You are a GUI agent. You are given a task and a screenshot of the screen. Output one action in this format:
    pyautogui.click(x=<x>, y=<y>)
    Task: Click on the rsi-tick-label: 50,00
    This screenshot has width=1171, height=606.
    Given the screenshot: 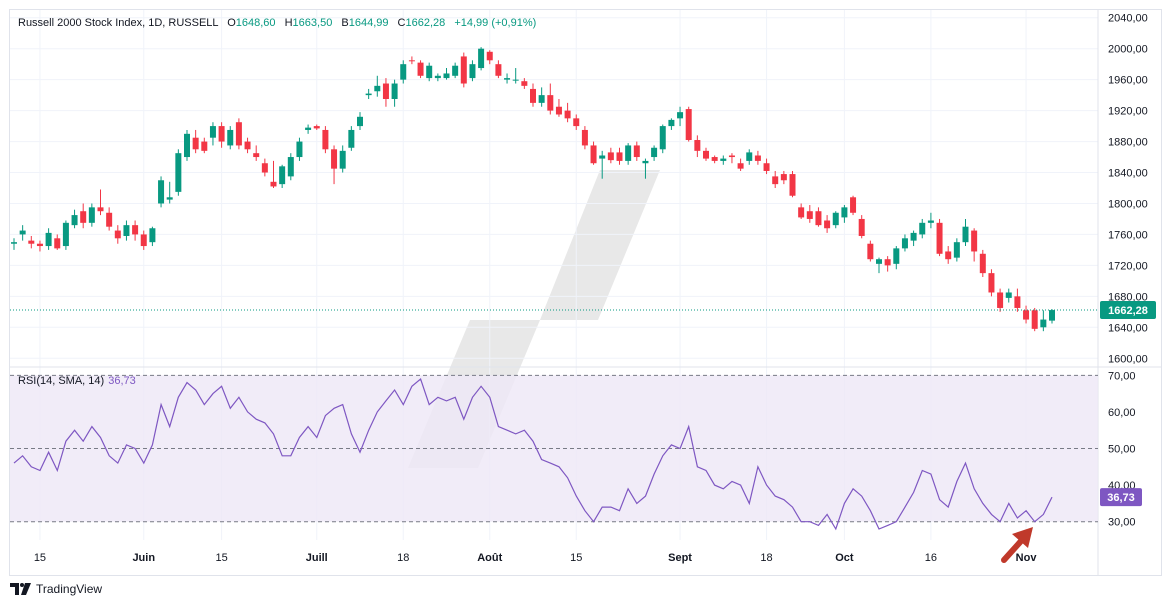 What is the action you would take?
    pyautogui.click(x=1122, y=450)
    